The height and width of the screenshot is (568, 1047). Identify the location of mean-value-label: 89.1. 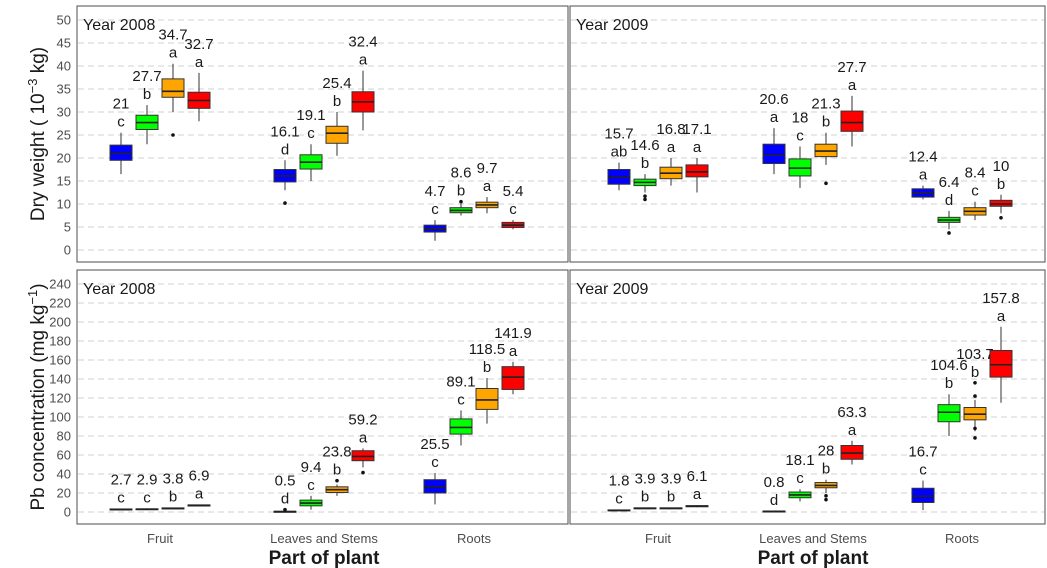
(460, 381).